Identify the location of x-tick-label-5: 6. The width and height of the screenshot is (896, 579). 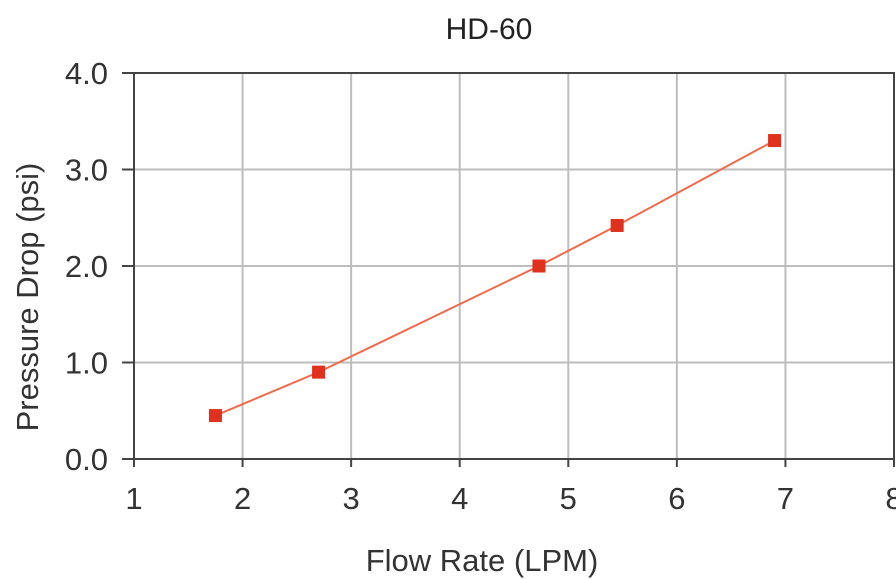
(676, 498).